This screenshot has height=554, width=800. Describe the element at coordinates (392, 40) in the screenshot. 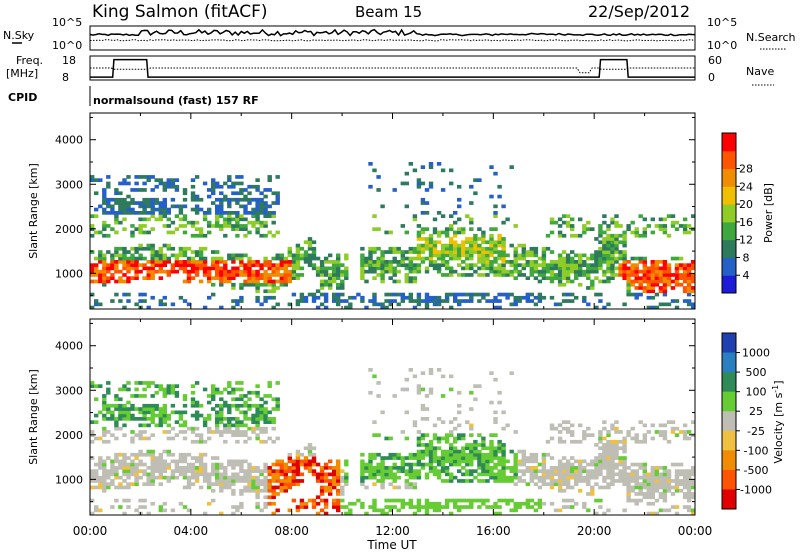

I see `nsearch-trace` at that location.